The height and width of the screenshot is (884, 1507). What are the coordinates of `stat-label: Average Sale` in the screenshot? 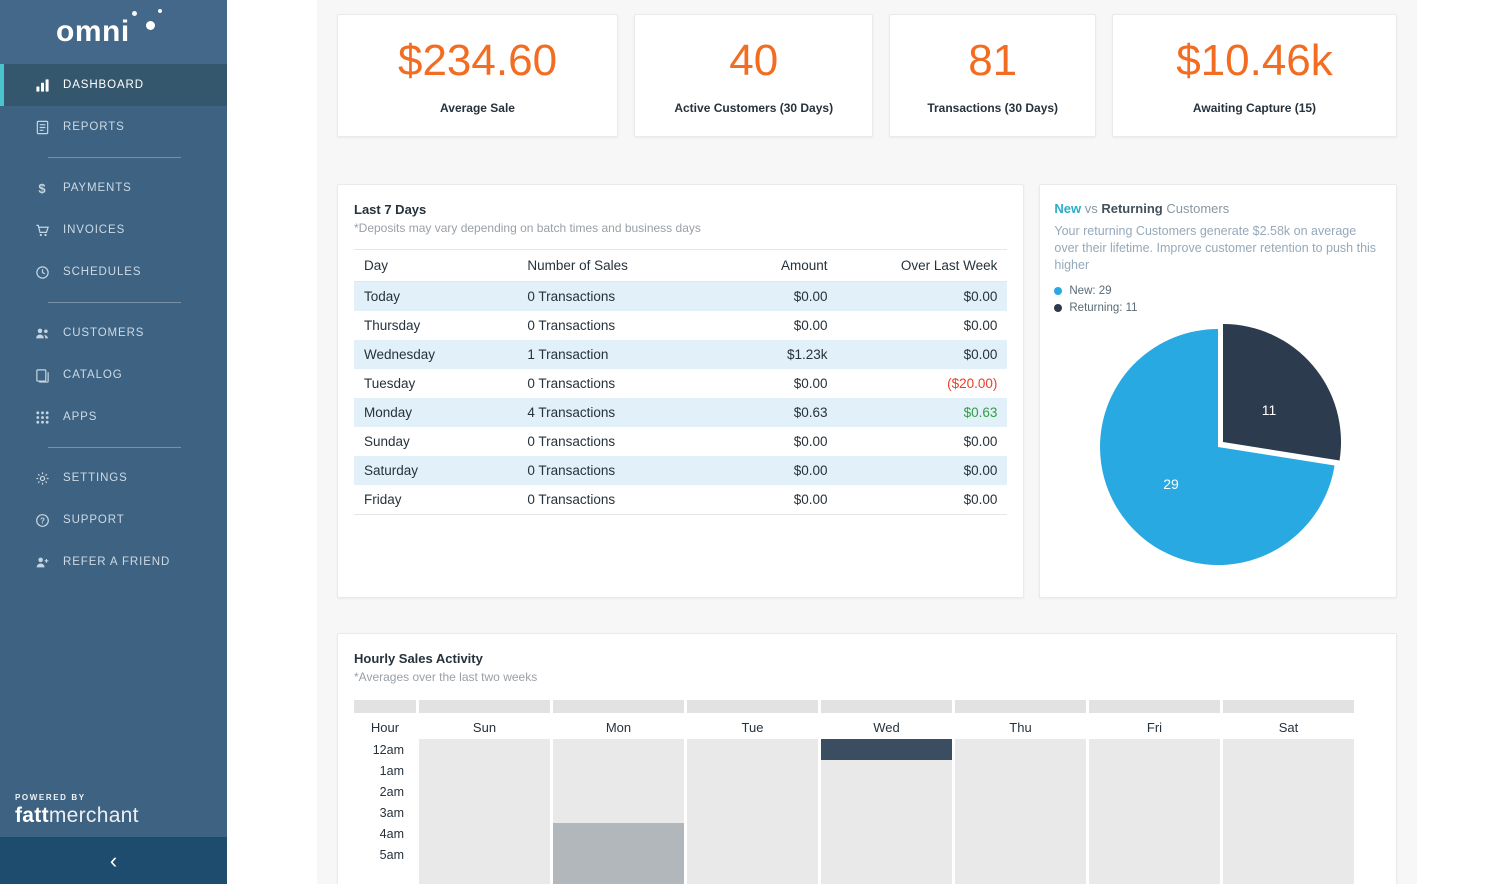 It's located at (477, 108).